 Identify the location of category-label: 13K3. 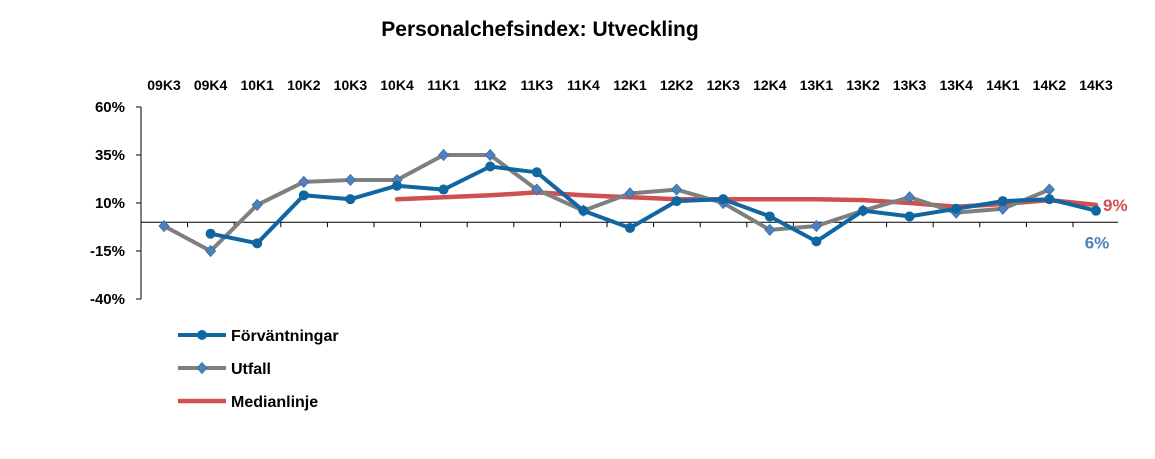
(910, 85).